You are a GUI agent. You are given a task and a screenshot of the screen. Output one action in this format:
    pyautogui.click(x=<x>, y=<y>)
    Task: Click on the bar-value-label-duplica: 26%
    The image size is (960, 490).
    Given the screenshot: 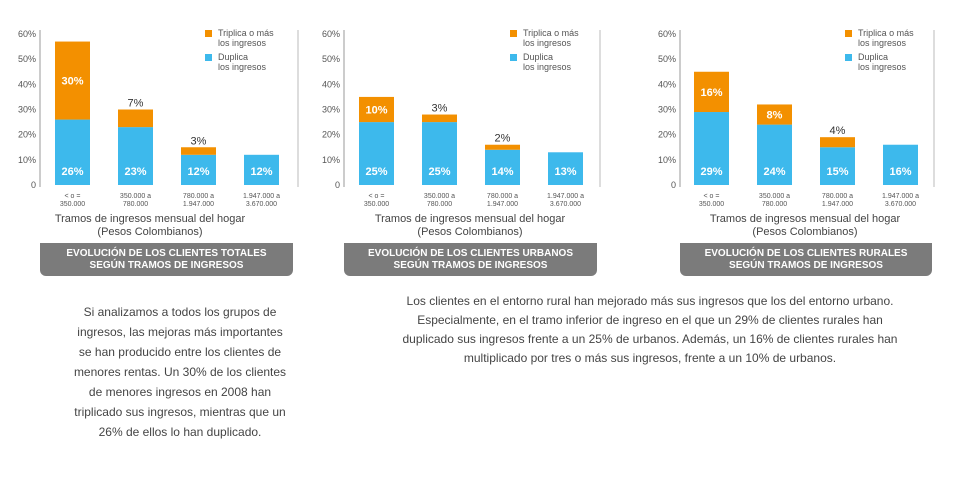 What is the action you would take?
    pyautogui.click(x=72, y=172)
    